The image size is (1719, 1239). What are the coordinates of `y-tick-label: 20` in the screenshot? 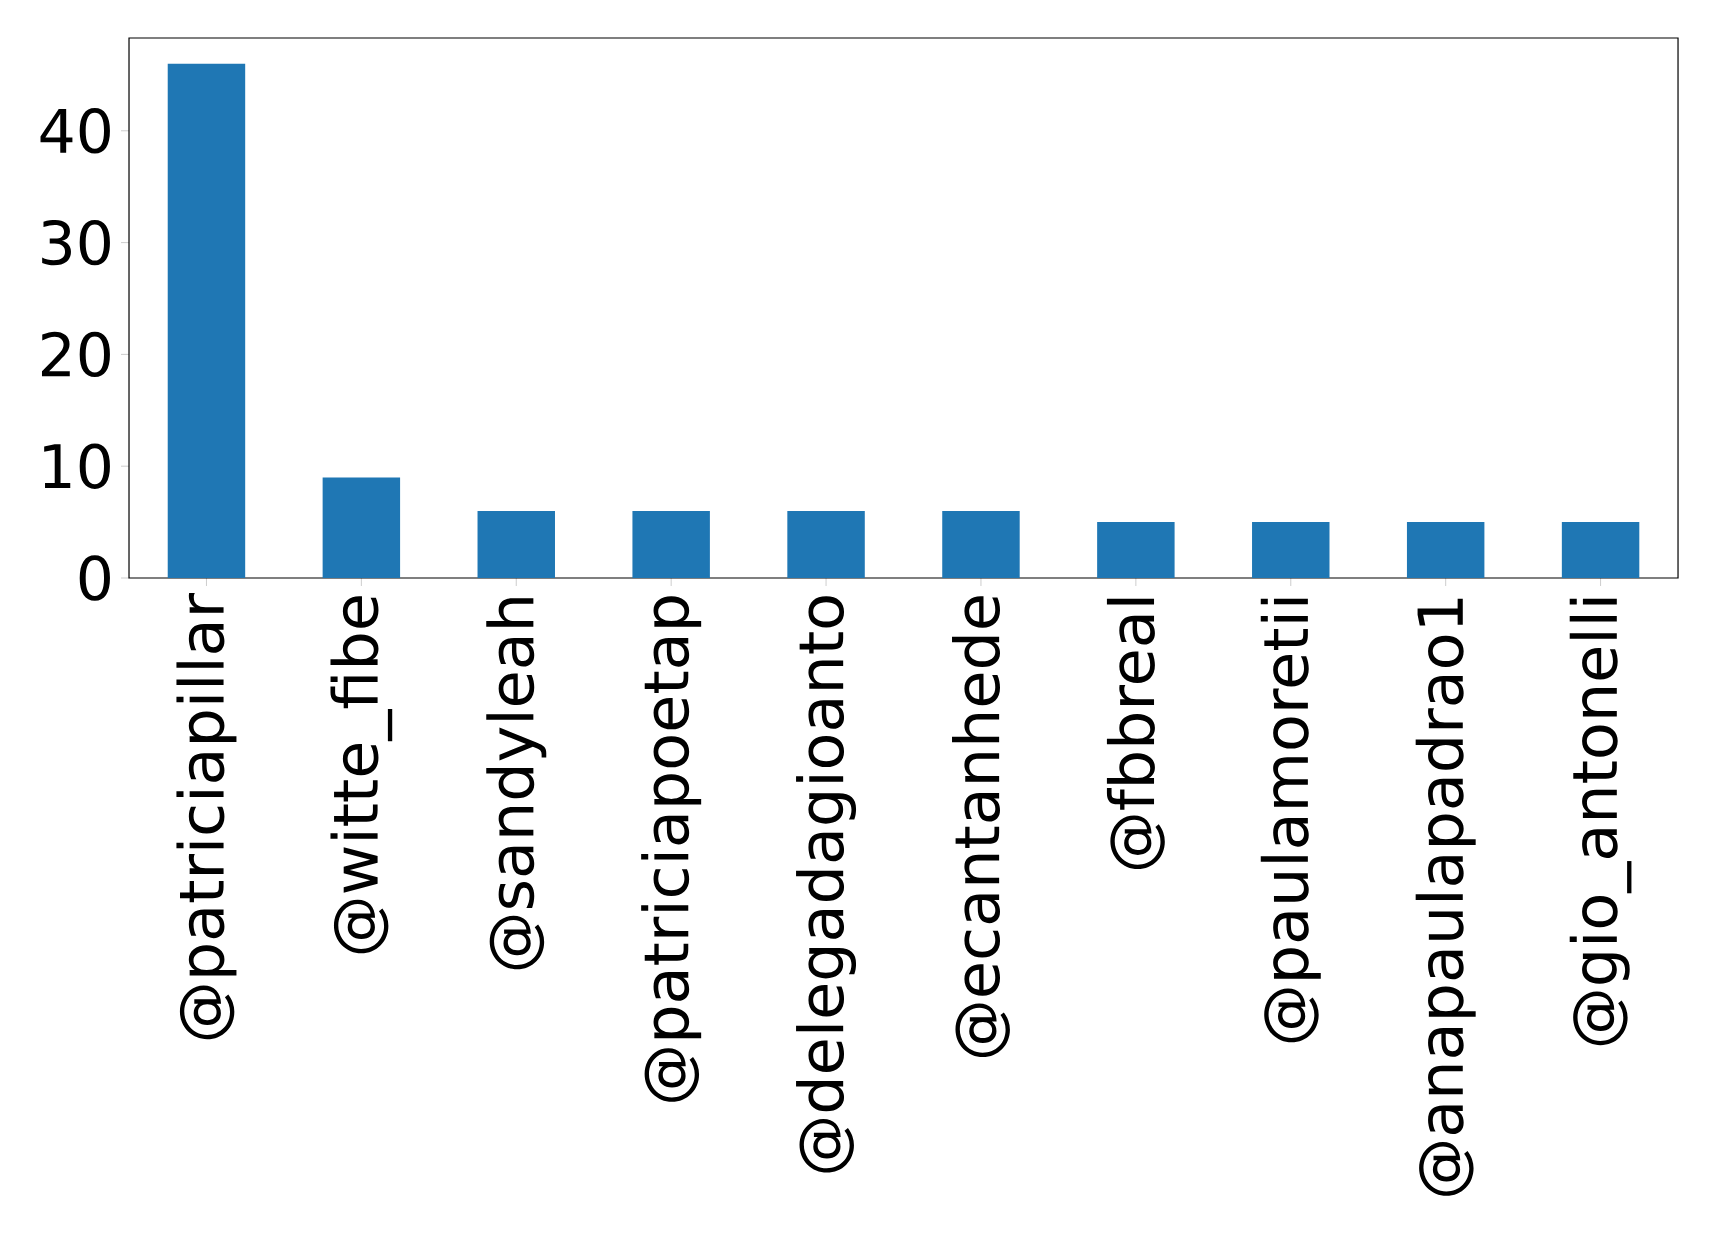 It's located at (75, 354).